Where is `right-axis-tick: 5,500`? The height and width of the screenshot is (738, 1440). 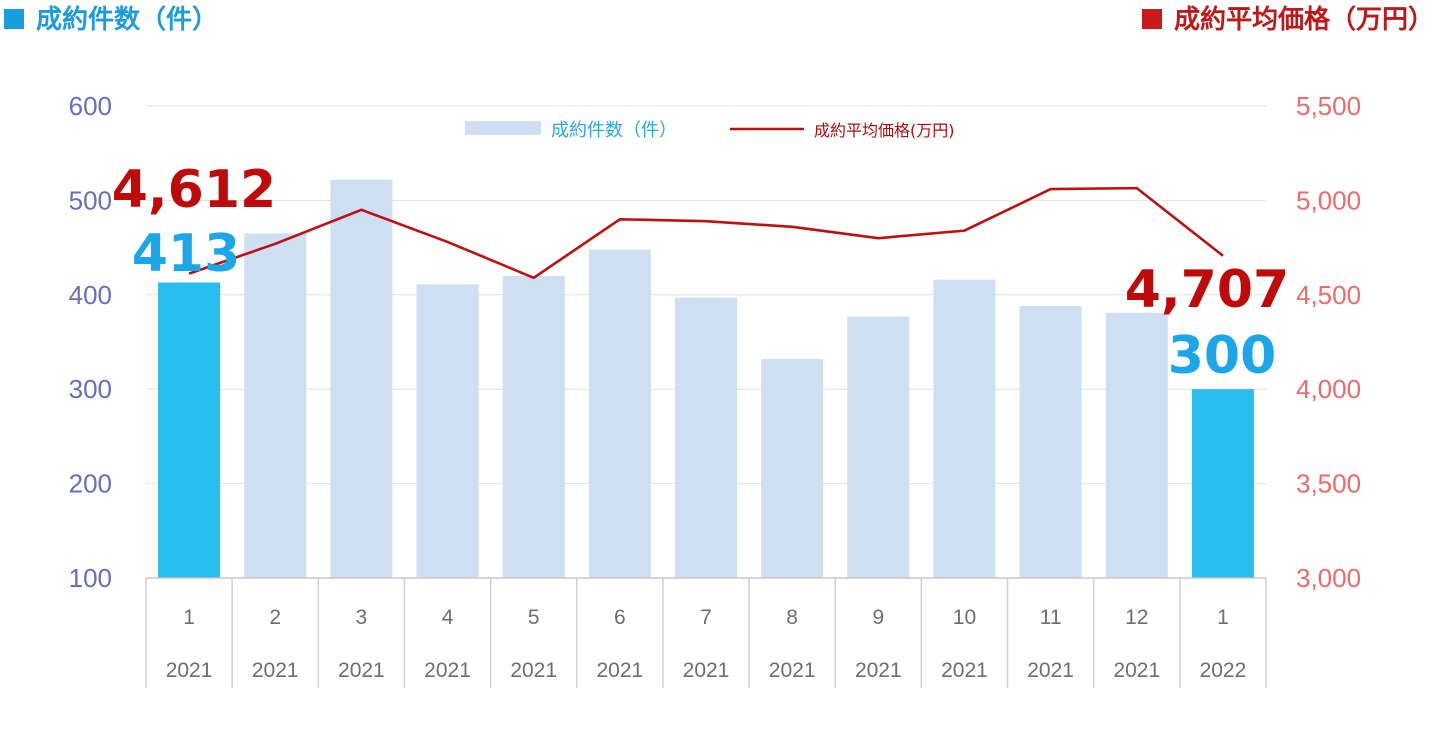
right-axis-tick: 5,500 is located at coordinates (1328, 106).